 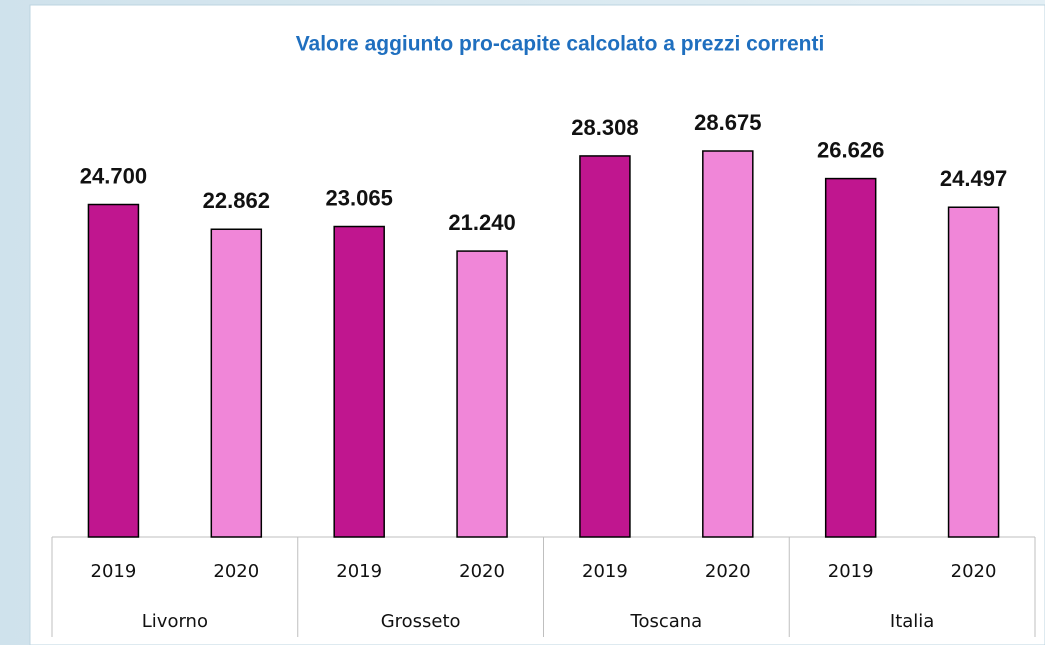 I want to click on data-label: 23.065, so click(x=359, y=197).